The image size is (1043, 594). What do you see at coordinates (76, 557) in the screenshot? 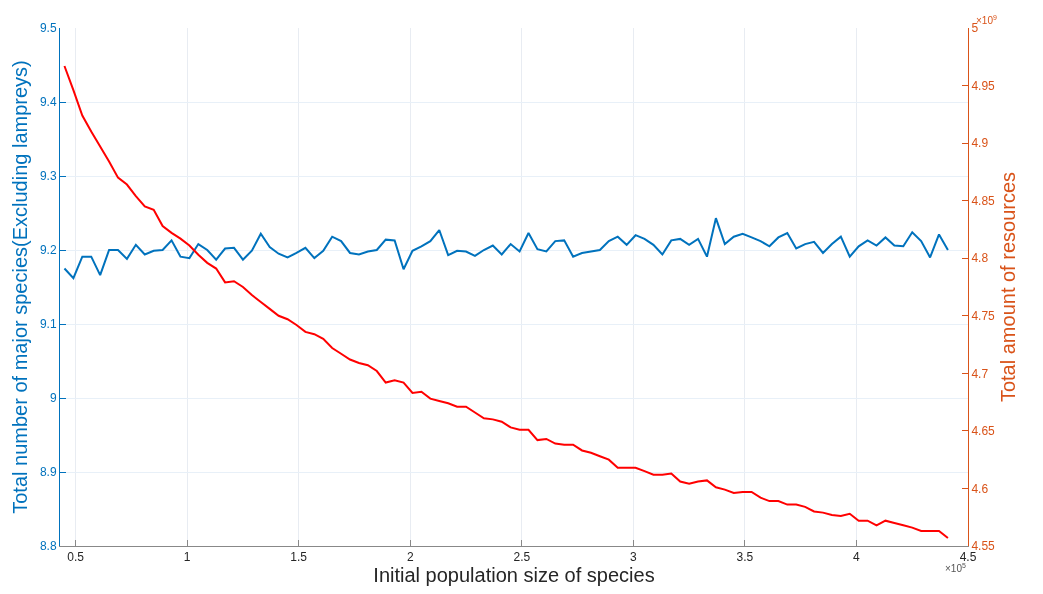
I see `x-tick-label: 0.5` at bounding box center [76, 557].